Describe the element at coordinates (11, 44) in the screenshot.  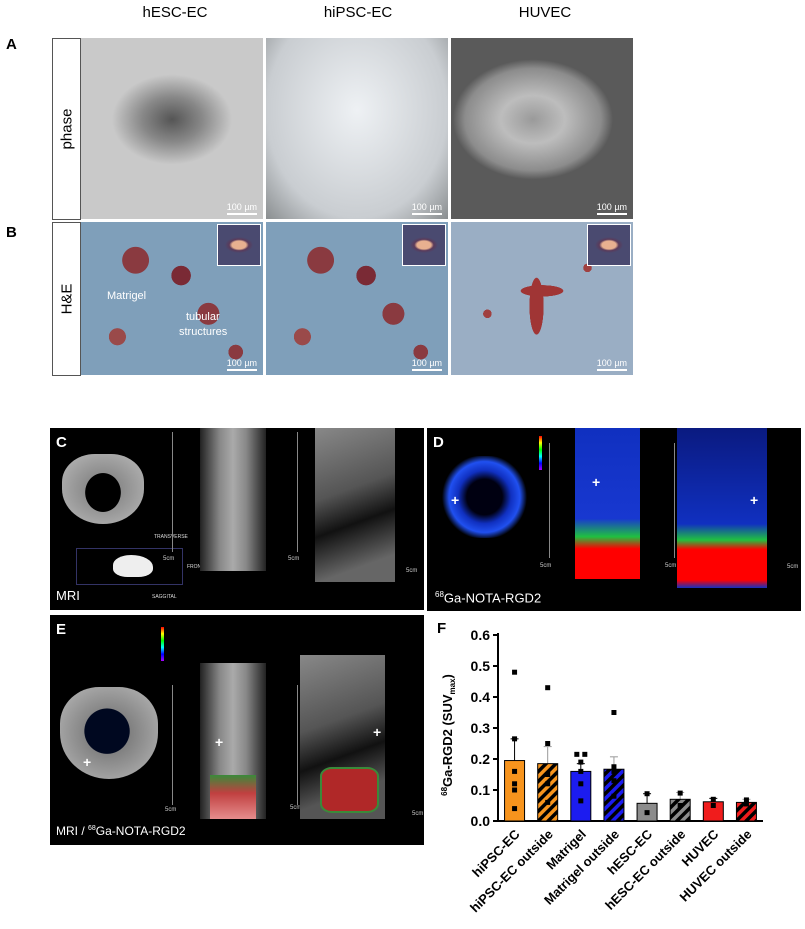
I see `panel-label-a: A` at that location.